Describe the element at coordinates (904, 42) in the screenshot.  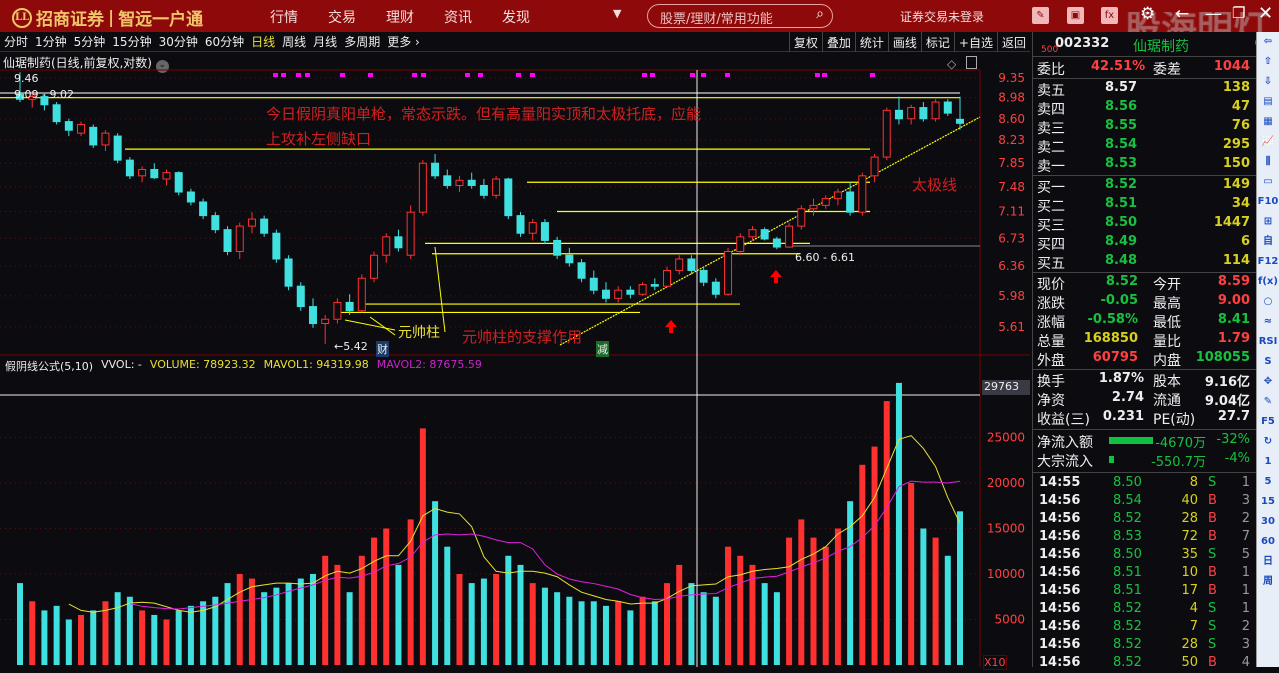
I see `tool-button-3: 画线` at that location.